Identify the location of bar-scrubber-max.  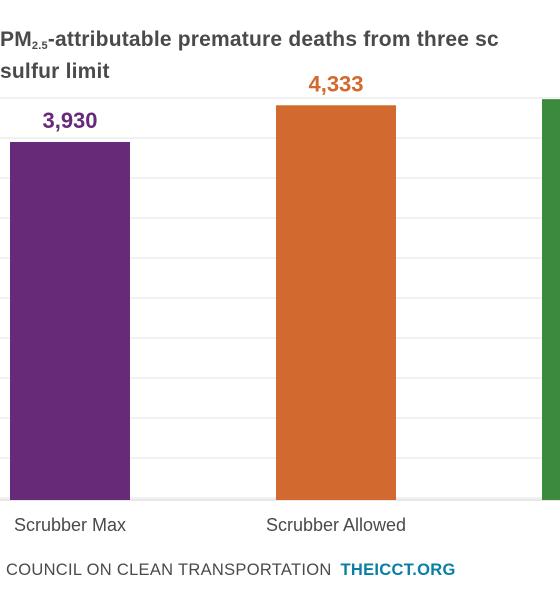
(70, 321).